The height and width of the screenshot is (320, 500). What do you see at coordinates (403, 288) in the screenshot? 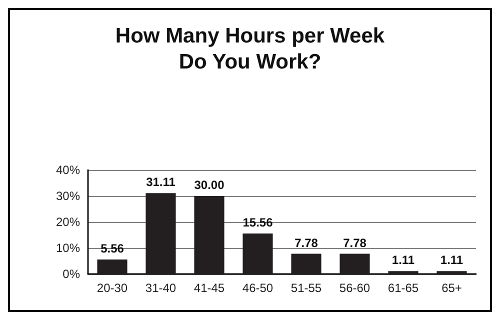
I see `x-tick-label: 61-65` at bounding box center [403, 288].